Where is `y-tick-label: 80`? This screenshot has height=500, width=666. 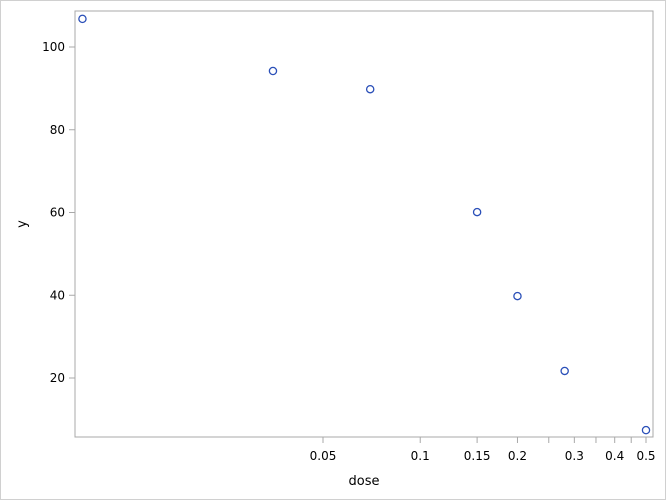
y-tick-label: 80 is located at coordinates (57, 130).